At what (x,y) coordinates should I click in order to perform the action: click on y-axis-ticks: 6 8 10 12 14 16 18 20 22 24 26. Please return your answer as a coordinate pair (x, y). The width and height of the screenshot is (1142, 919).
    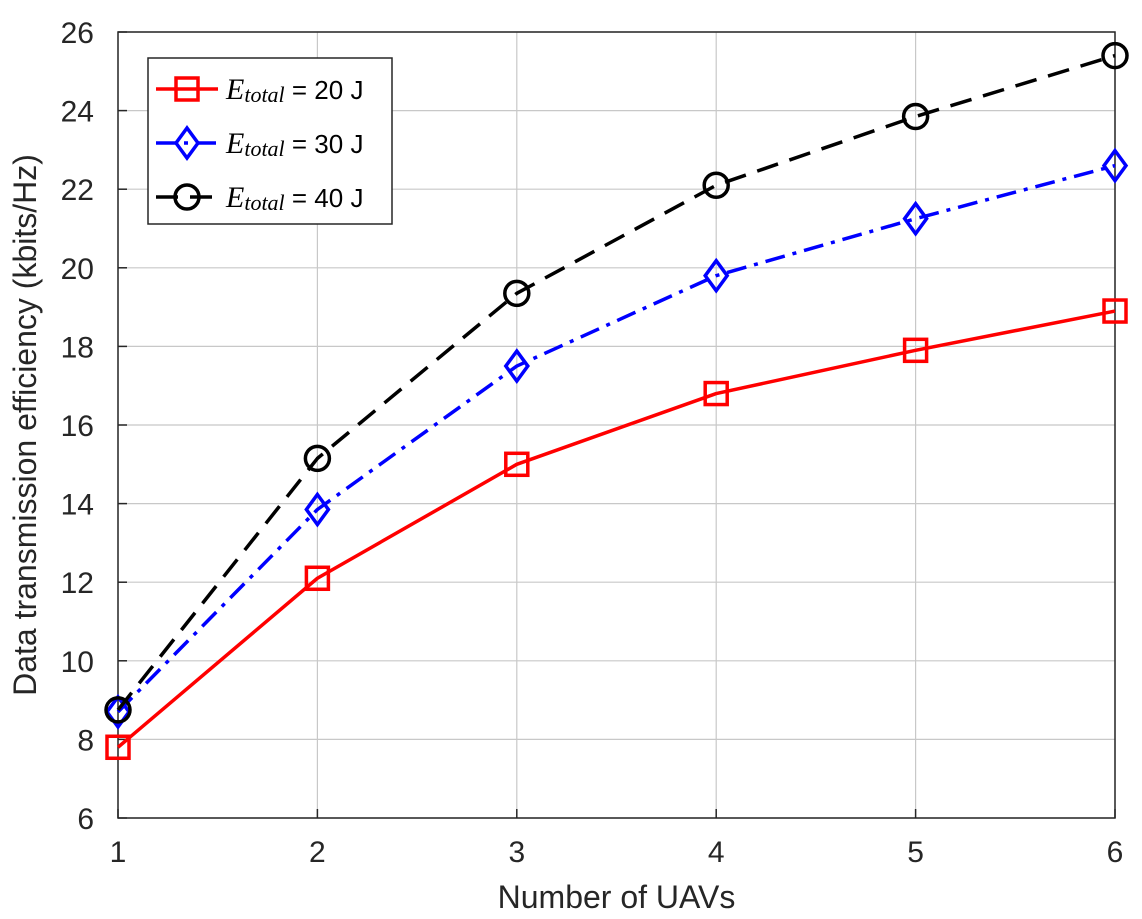
    Looking at the image, I should click on (94, 426).